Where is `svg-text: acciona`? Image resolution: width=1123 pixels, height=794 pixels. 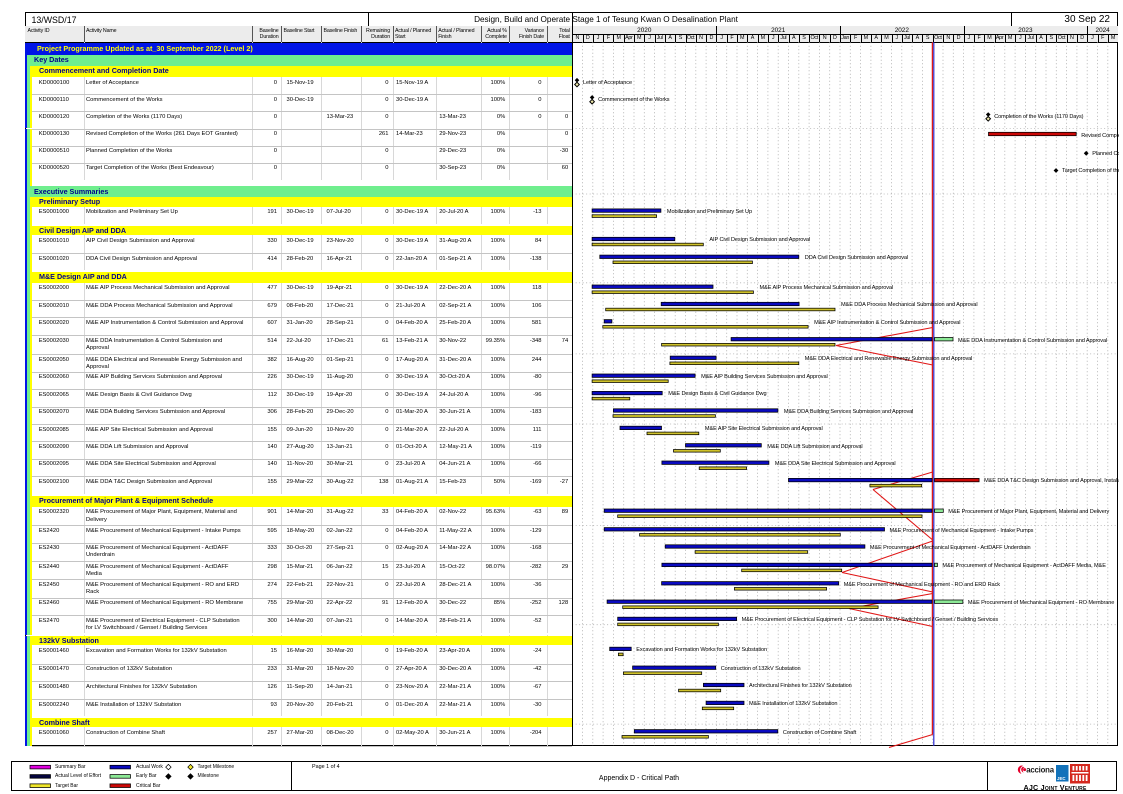 svg-text: acciona is located at coordinates (1040, 770).